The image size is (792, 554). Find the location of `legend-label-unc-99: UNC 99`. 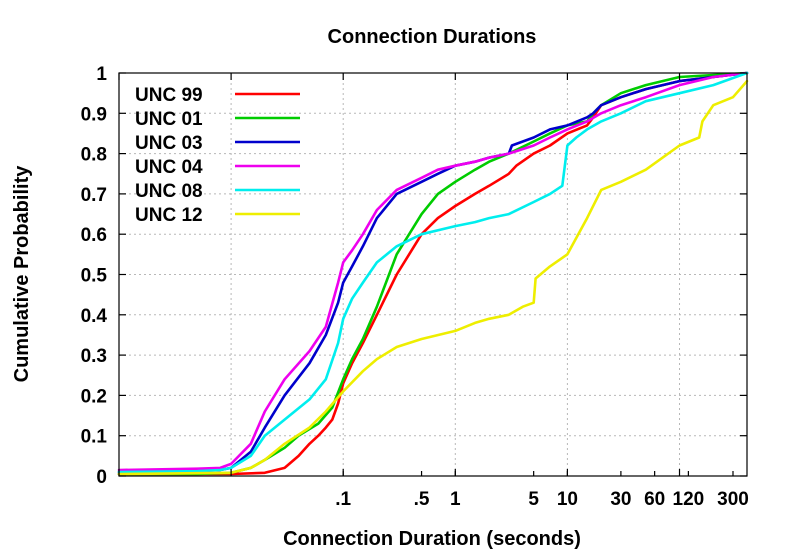

legend-label-unc-99: UNC 99 is located at coordinates (169, 95).